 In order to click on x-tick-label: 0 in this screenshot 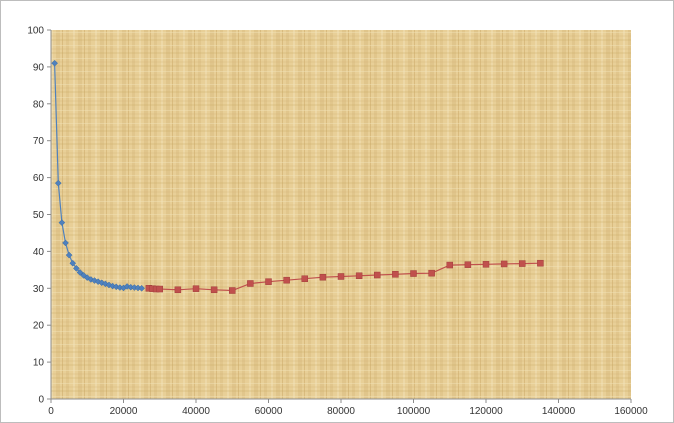, I will do `click(51, 411)`.